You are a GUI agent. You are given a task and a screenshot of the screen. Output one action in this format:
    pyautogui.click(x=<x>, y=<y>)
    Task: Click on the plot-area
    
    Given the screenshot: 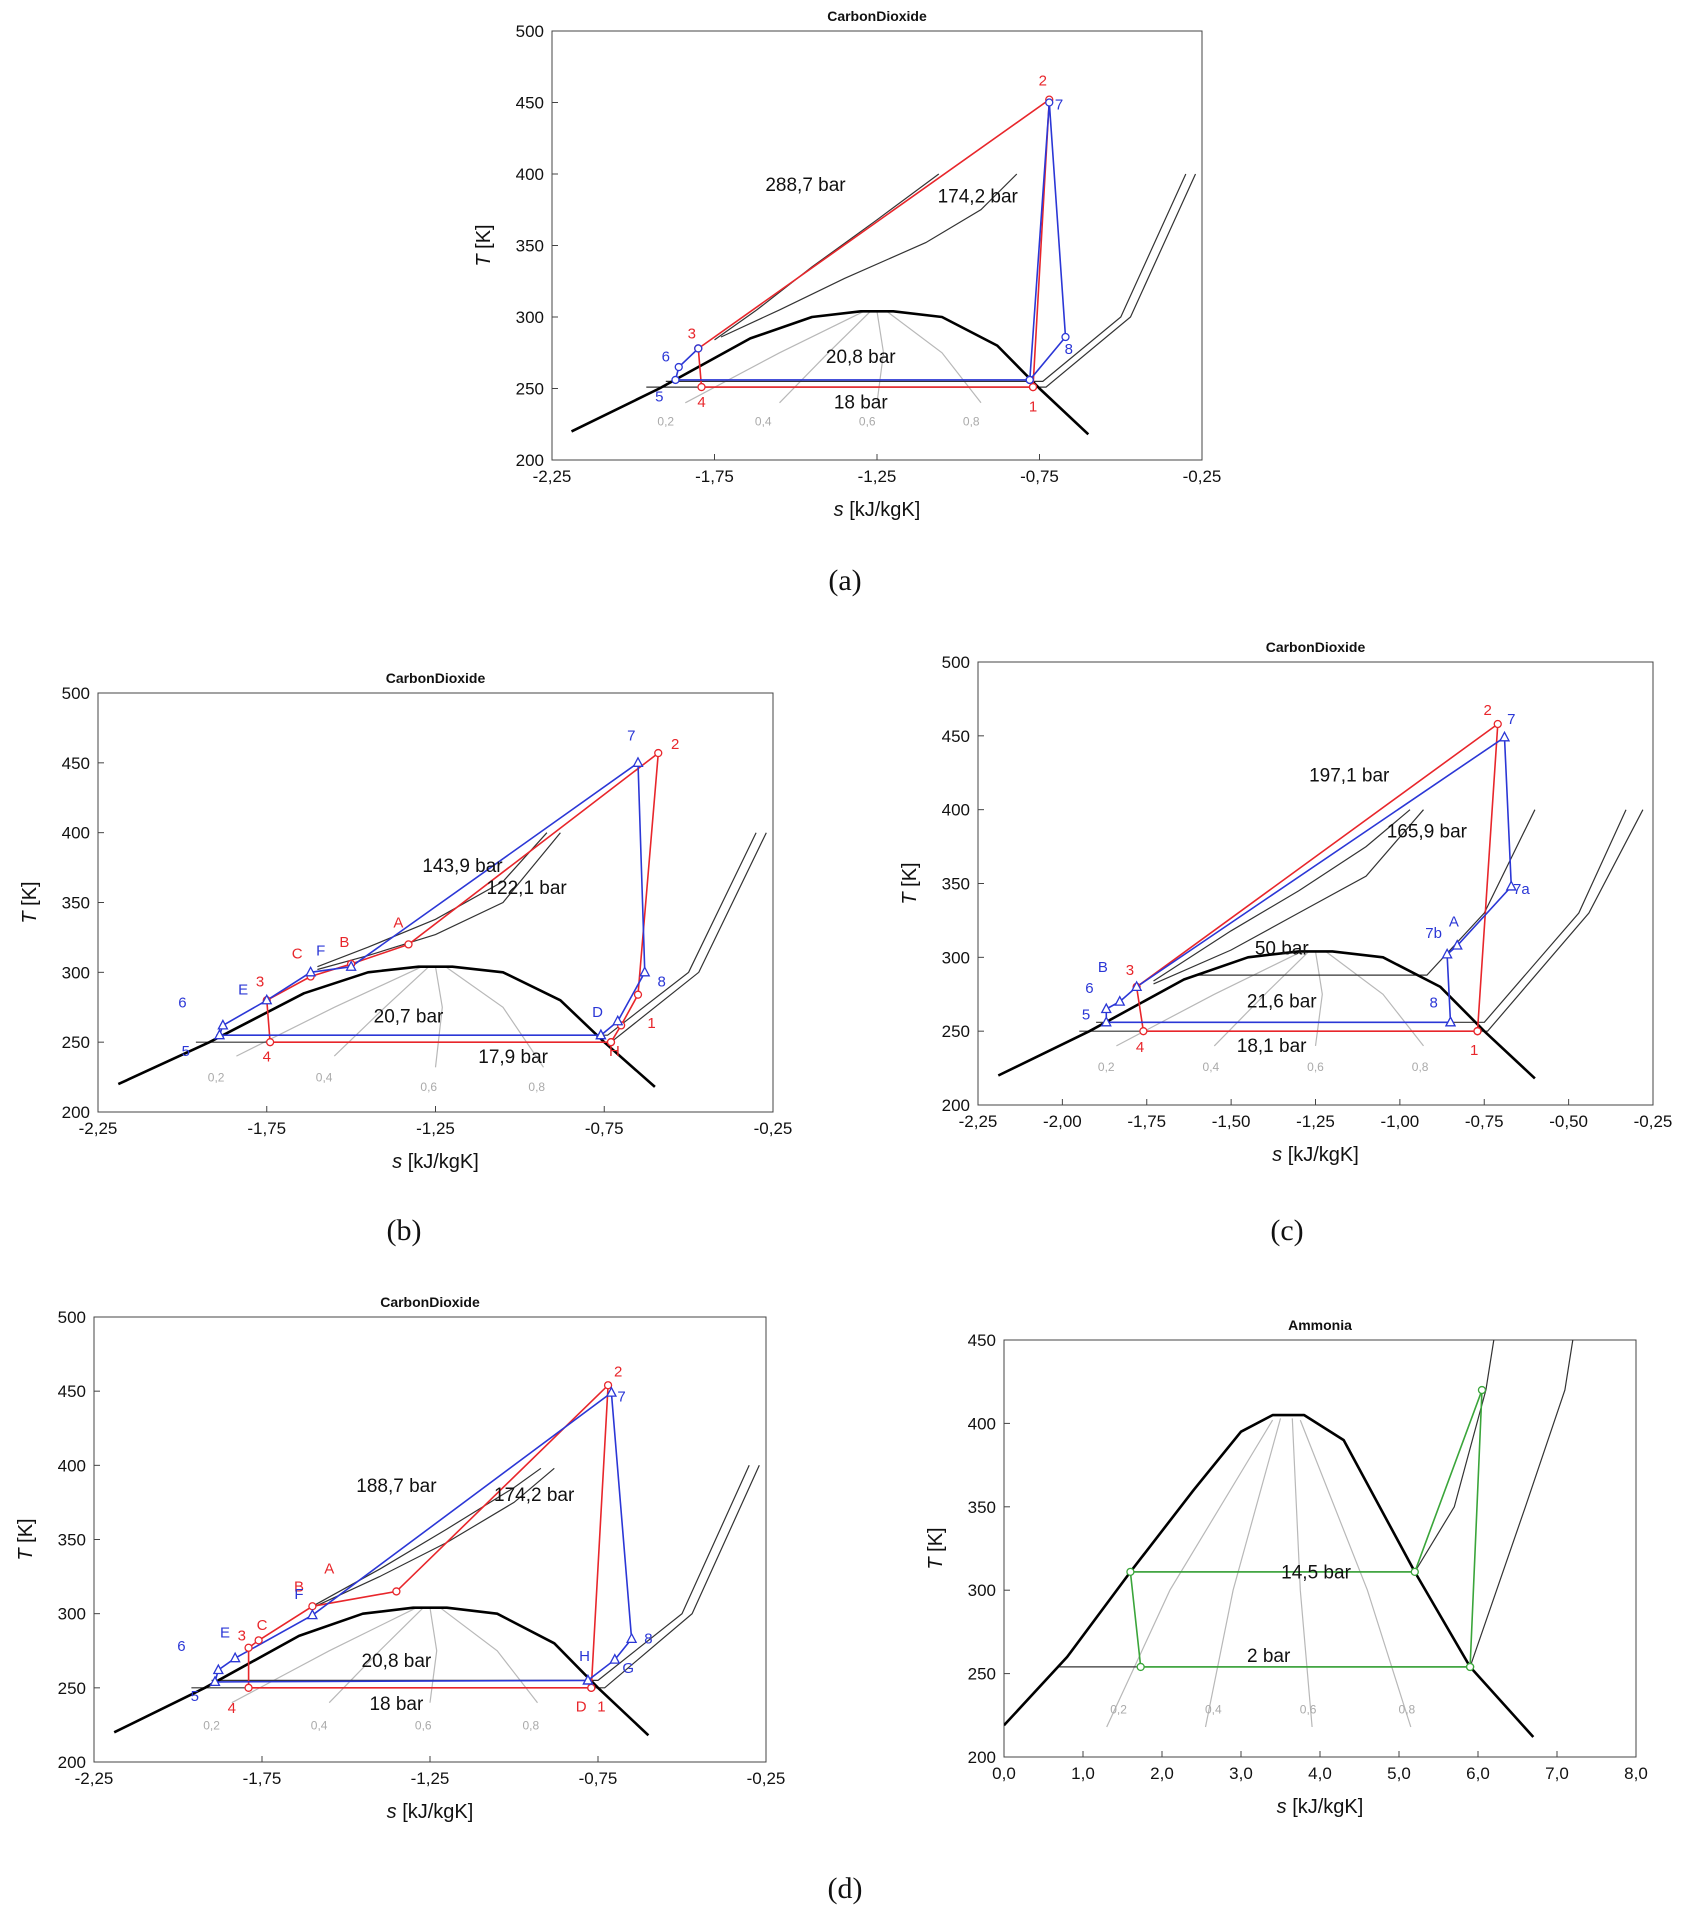 What is the action you would take?
    pyautogui.click(x=436, y=1560)
    